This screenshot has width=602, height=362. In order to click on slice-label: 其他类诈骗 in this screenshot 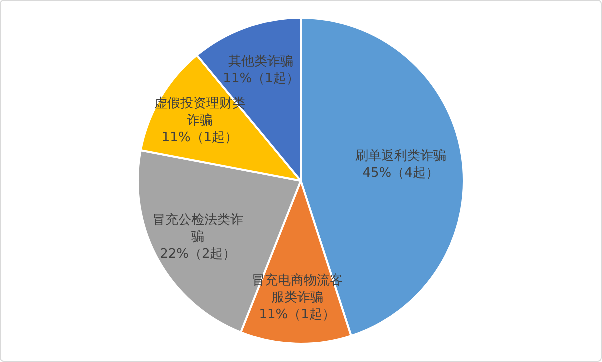, I will do `click(261, 62)`.